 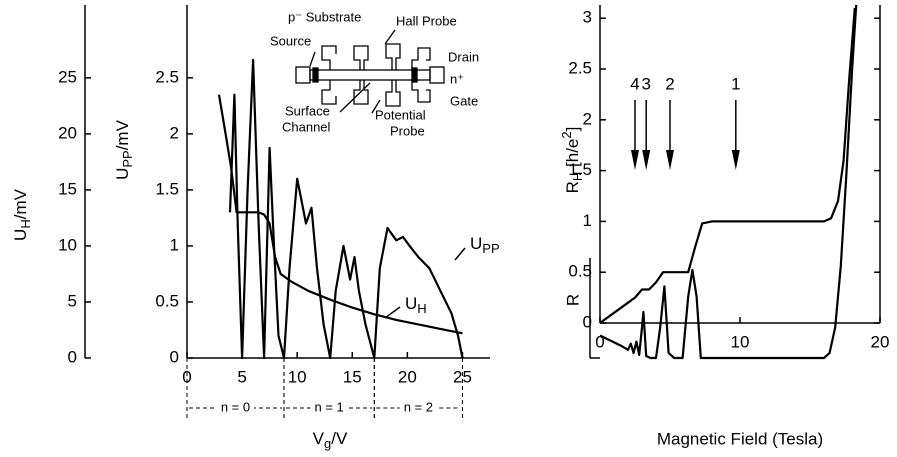 I want to click on series-line, so click(x=340, y=214).